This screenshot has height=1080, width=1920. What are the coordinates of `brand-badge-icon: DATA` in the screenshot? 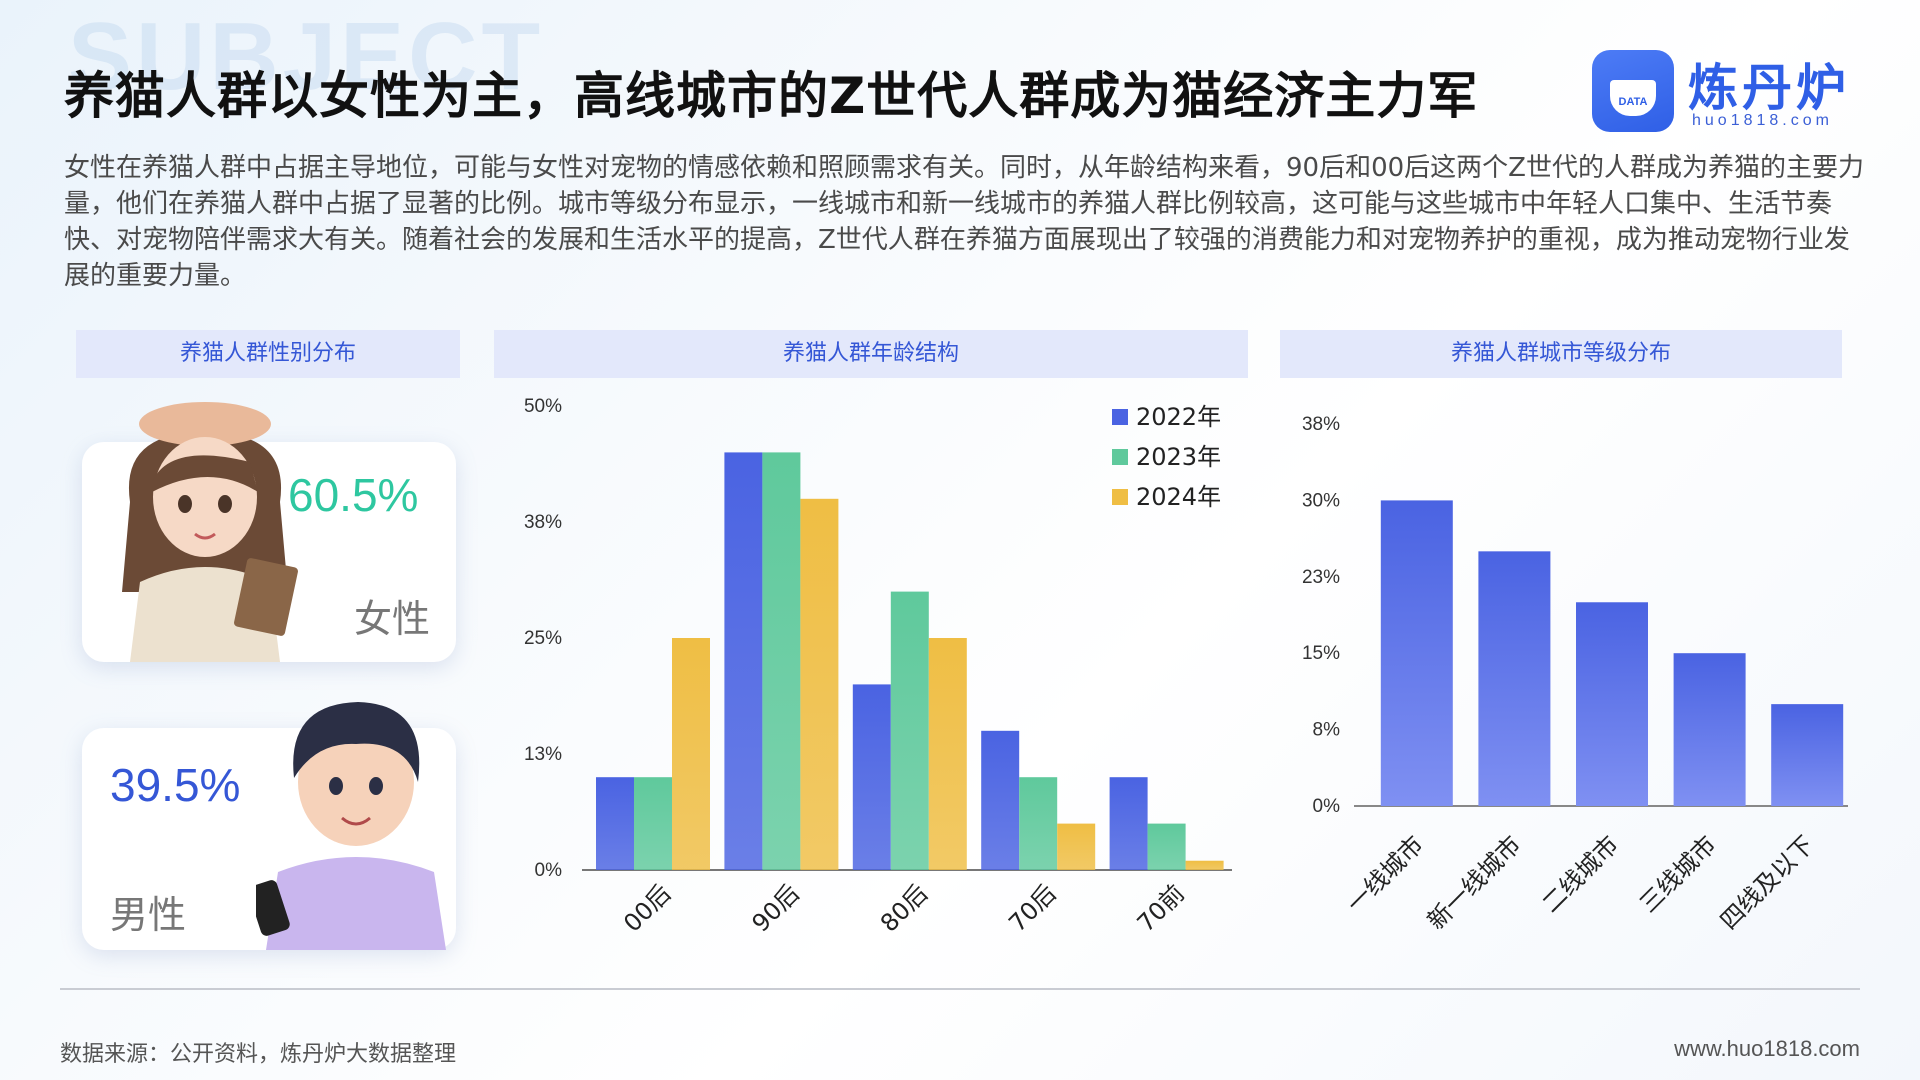 It's located at (1633, 91).